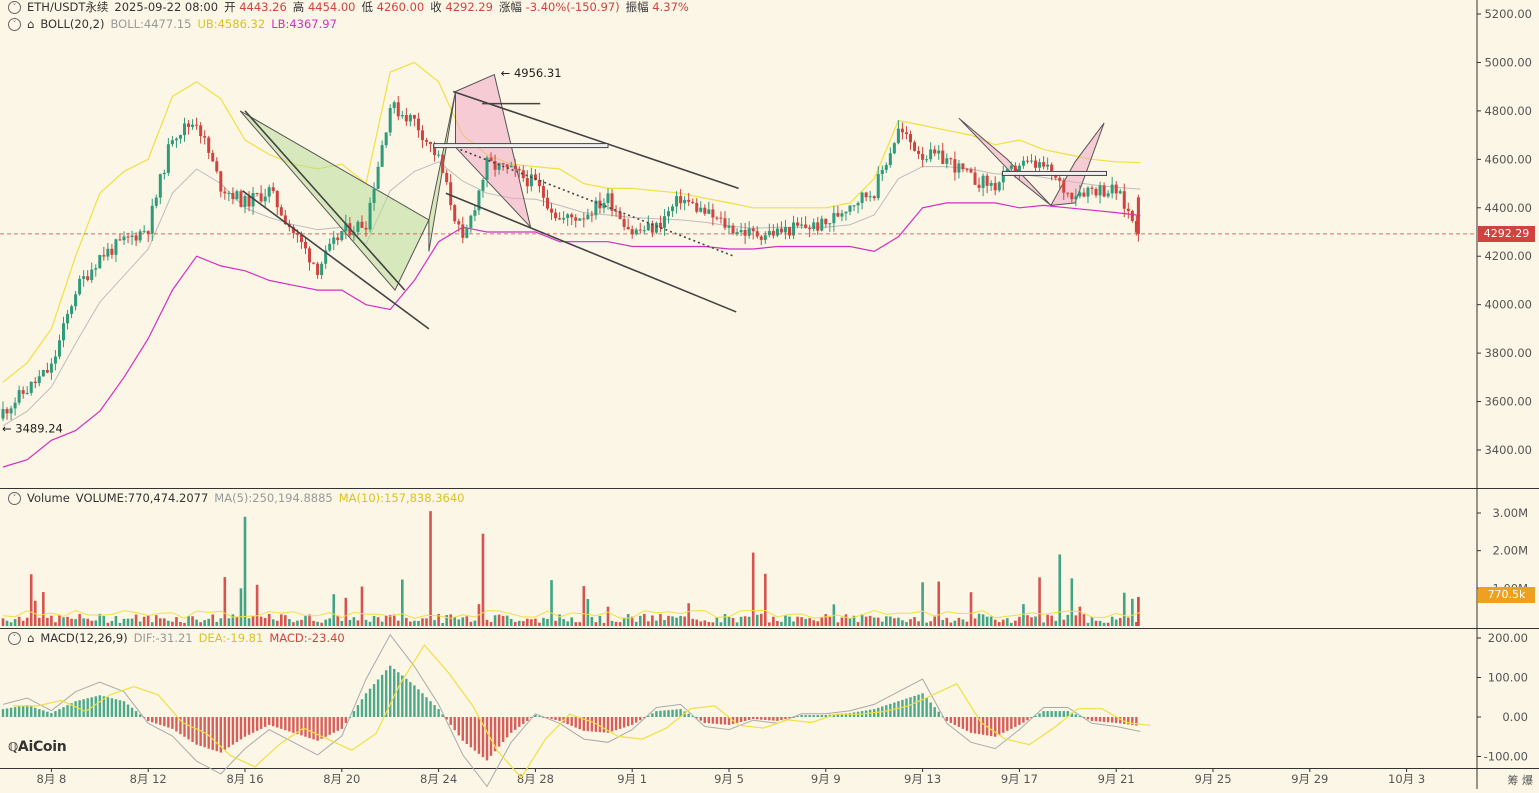  What do you see at coordinates (68, 7) in the screenshot?
I see `symbol-label: ETH/USDT永续` at bounding box center [68, 7].